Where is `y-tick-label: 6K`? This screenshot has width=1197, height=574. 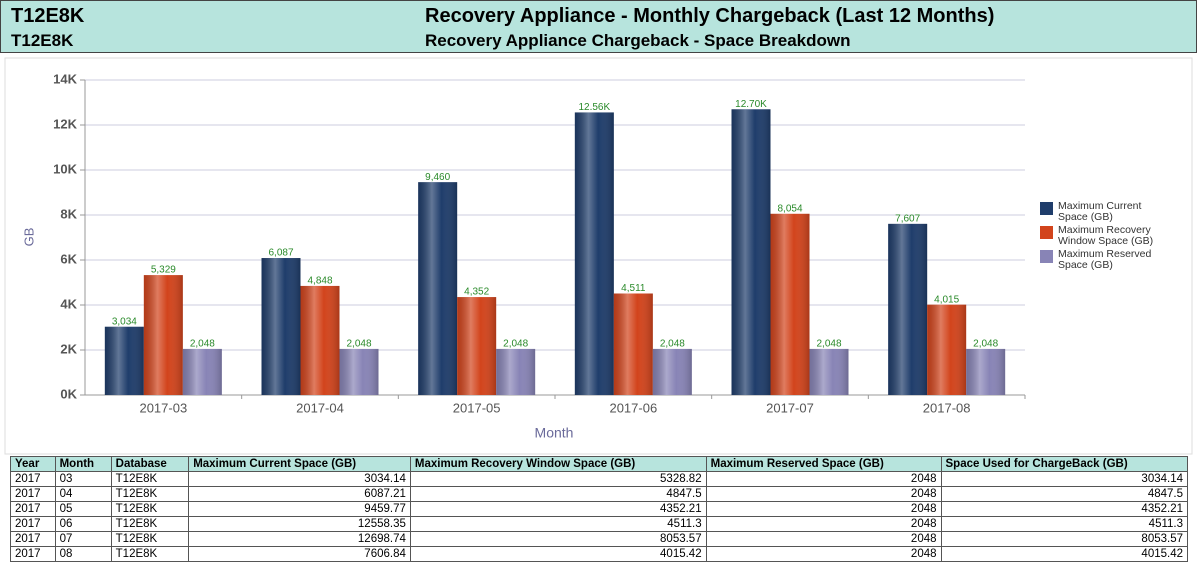
y-tick-label: 6K is located at coordinates (68, 258).